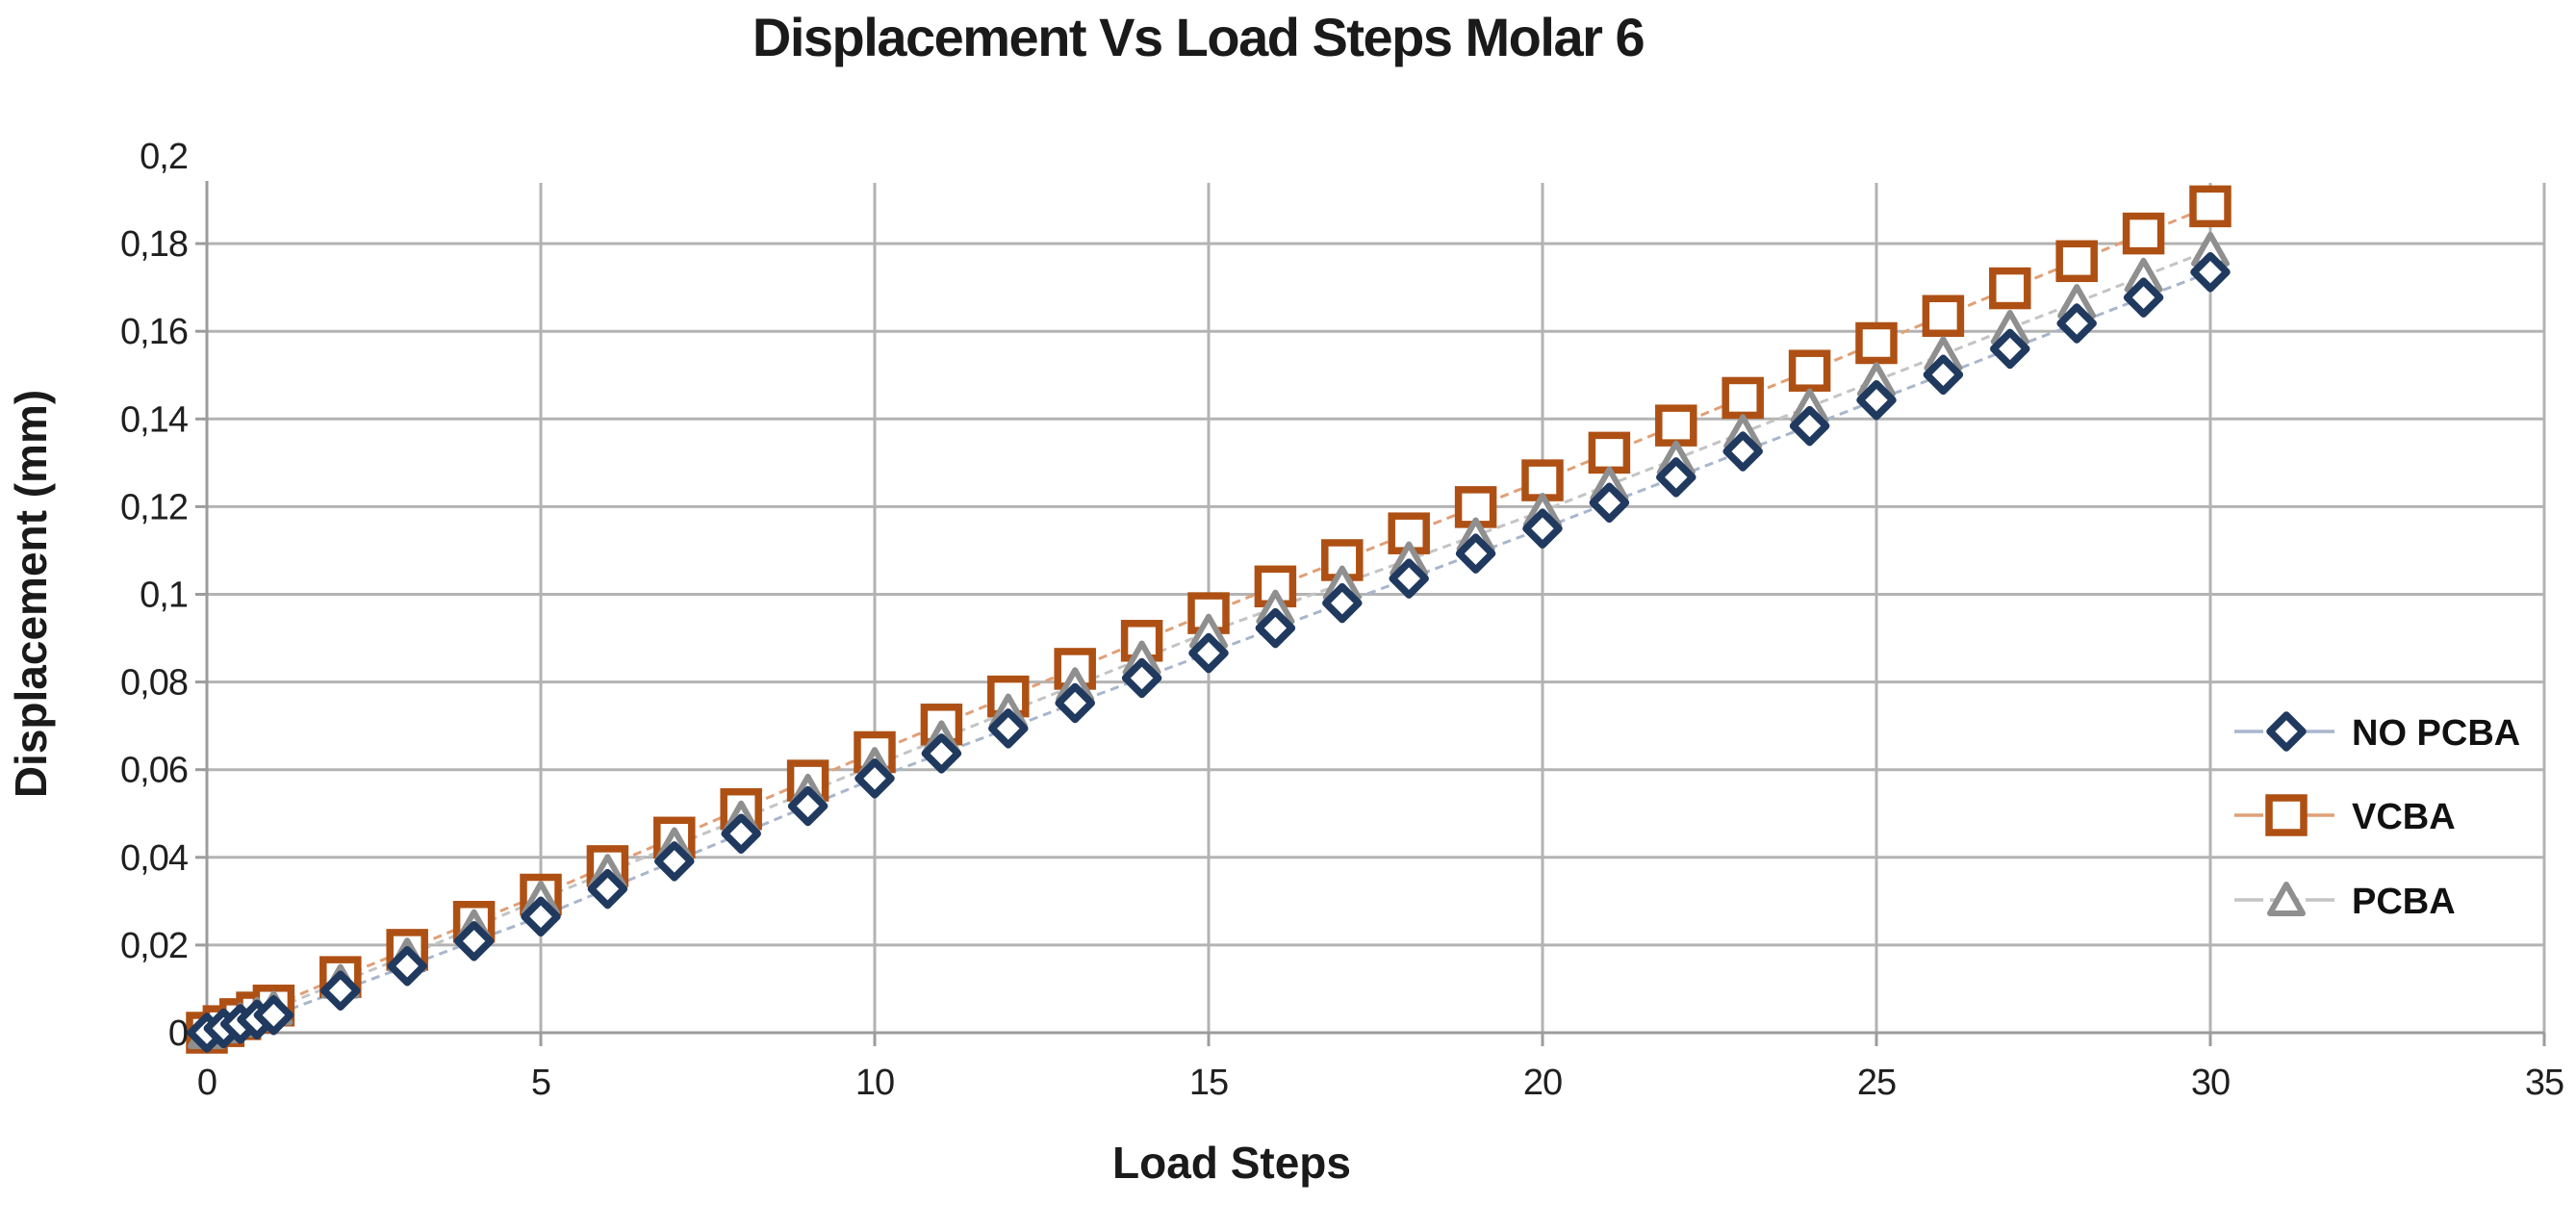  I want to click on y-tick-label: 0,1, so click(164, 596).